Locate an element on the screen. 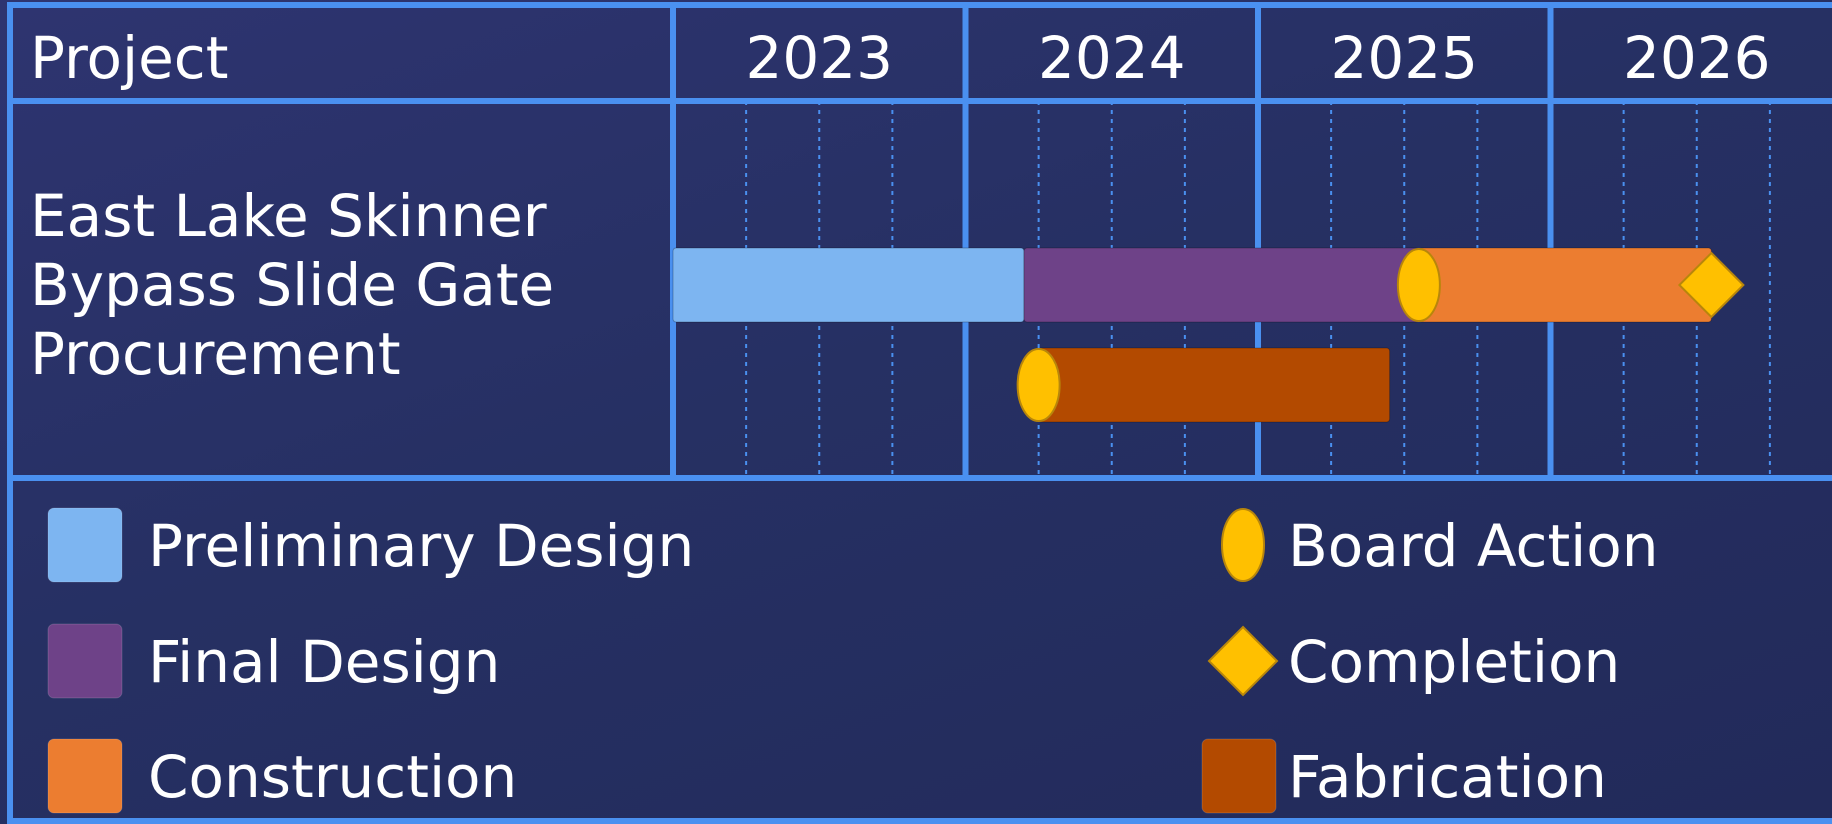  legend-label-completion: Completion is located at coordinates (1454, 662).